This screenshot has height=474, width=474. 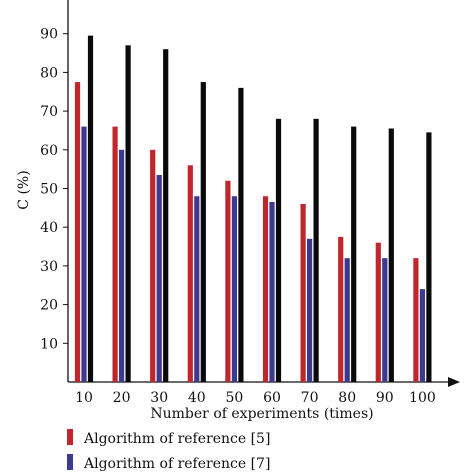 What do you see at coordinates (49, 228) in the screenshot?
I see `y-tick-label: 40` at bounding box center [49, 228].